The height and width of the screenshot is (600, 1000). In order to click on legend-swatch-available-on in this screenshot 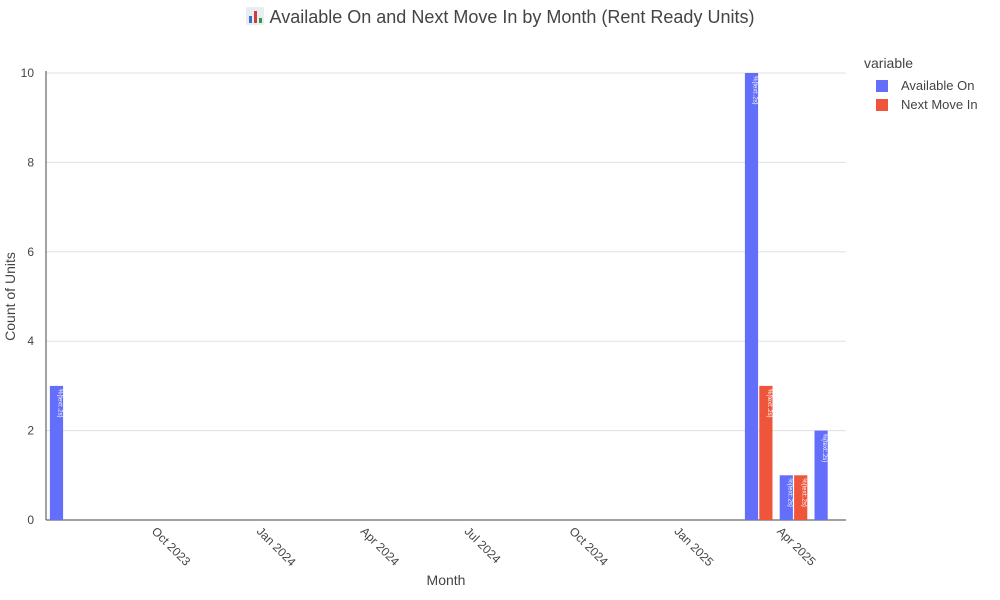, I will do `click(882, 85)`.